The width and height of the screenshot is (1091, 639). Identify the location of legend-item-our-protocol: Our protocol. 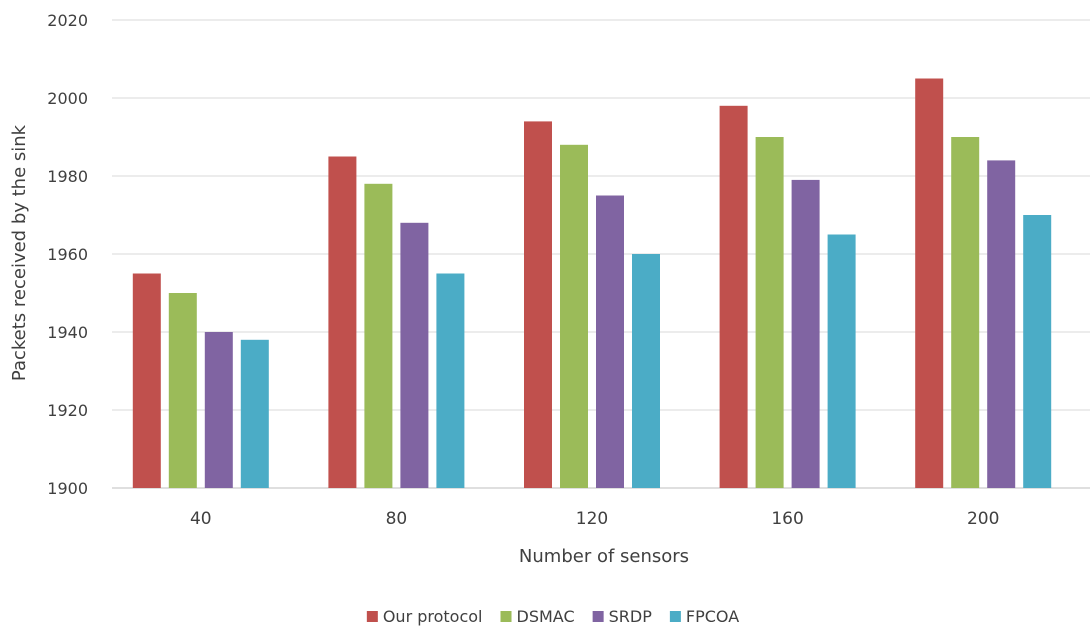
(424, 616).